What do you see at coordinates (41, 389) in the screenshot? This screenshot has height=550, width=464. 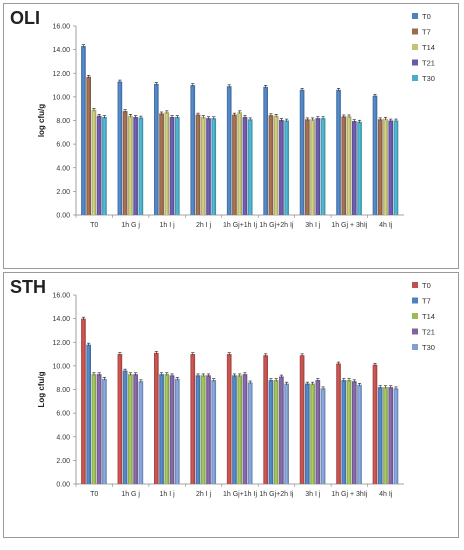 I see `y-axis-label: Log cfu/g` at bounding box center [41, 389].